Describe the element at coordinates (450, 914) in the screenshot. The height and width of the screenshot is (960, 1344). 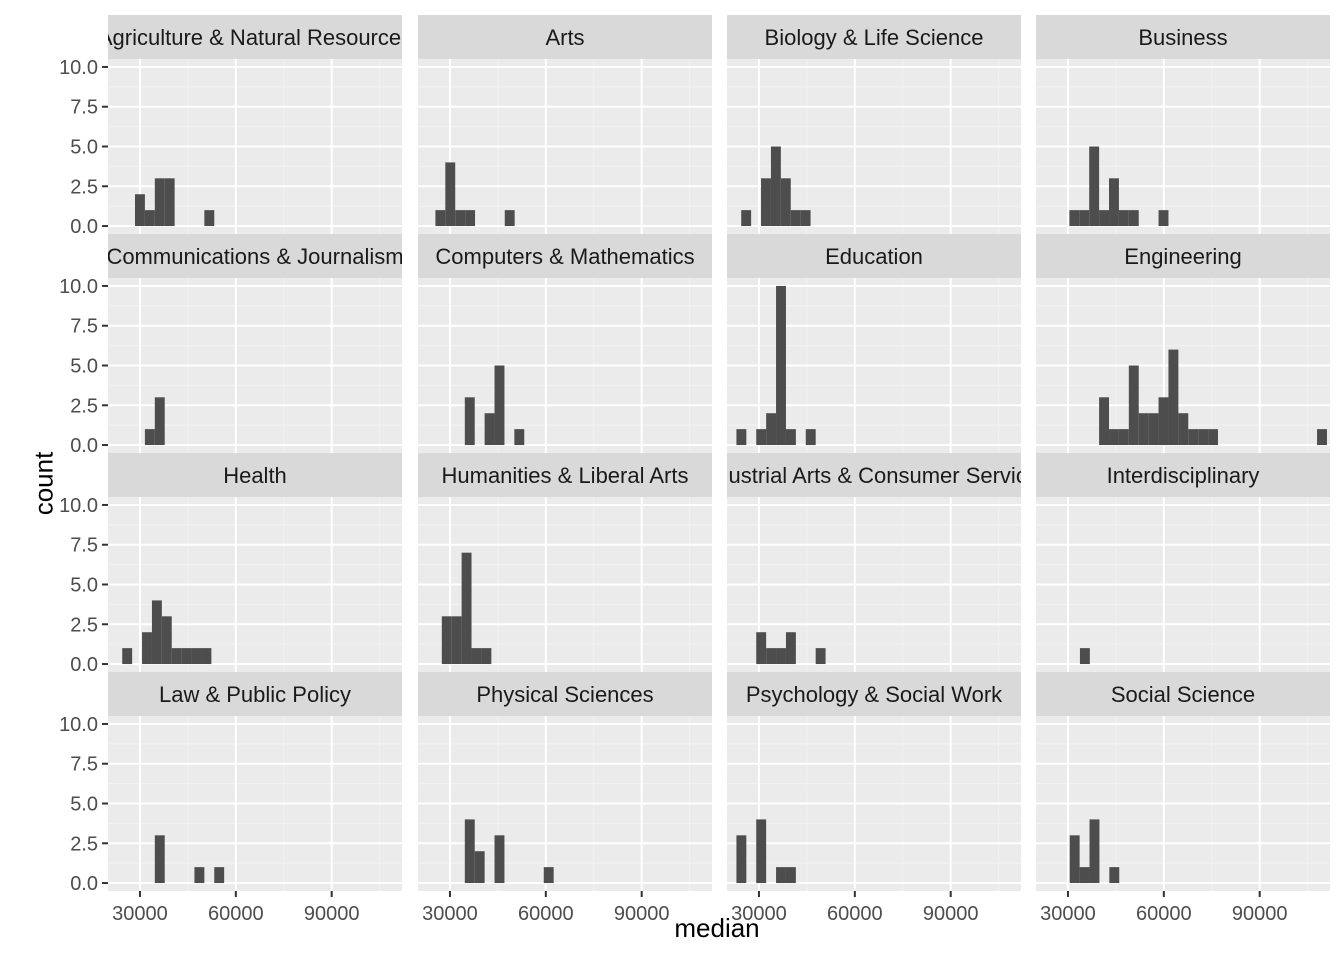
I see `x-tick-label: 30000` at that location.